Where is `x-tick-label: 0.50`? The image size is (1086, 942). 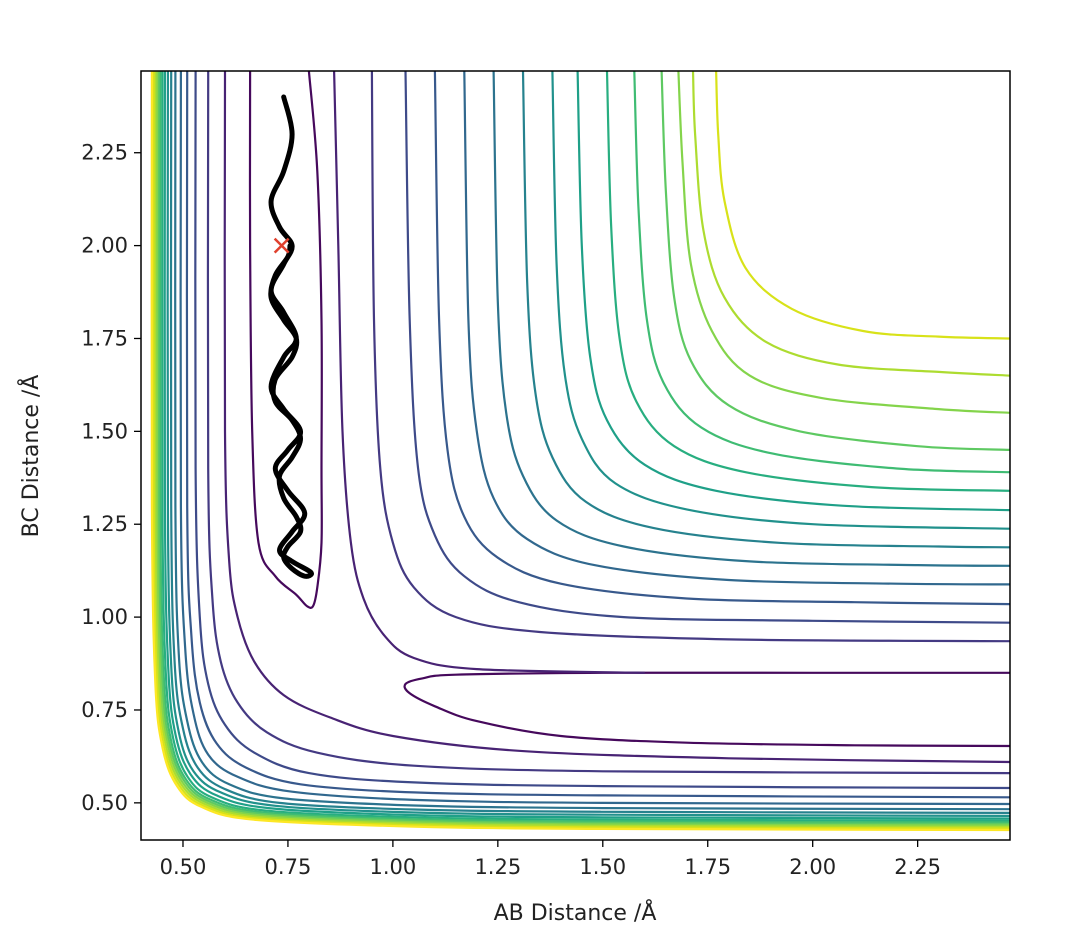
x-tick-label: 0.50 is located at coordinates (183, 867).